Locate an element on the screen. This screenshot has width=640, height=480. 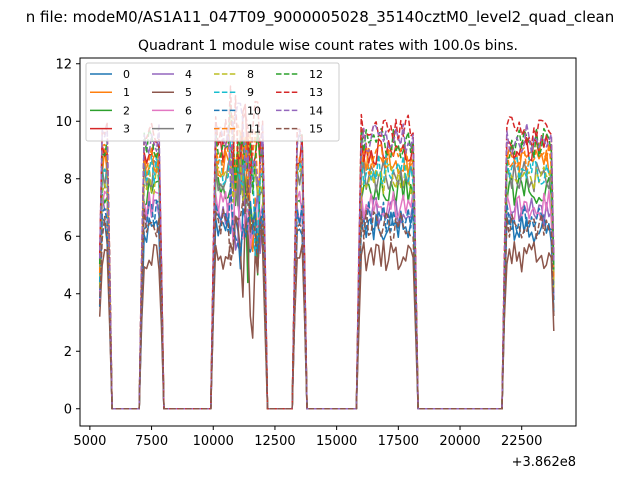
x-tick-label: 20000 is located at coordinates (459, 441).